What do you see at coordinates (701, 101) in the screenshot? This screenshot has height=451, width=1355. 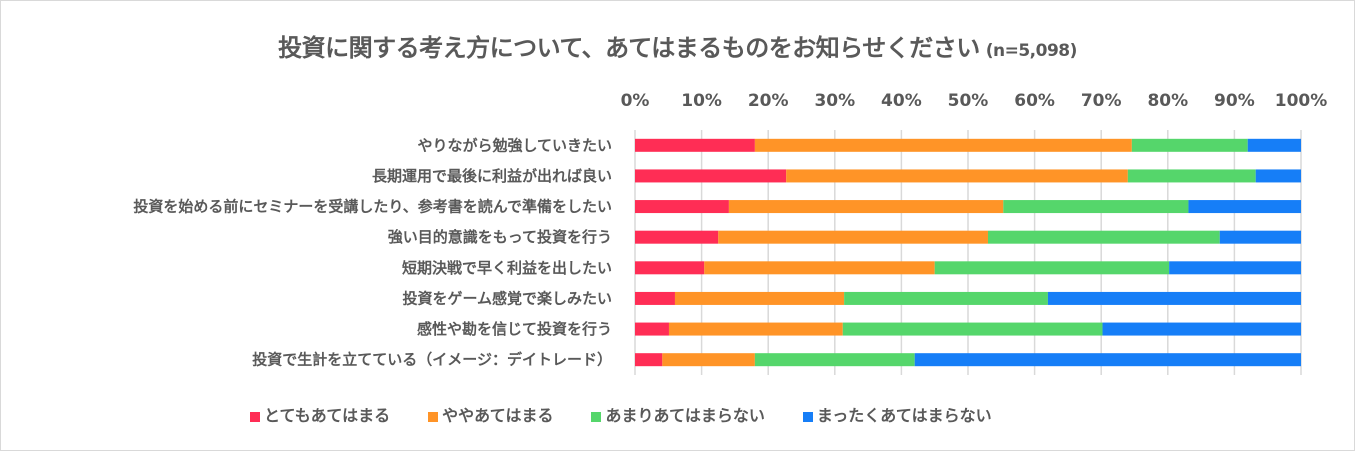 I see `x-tick-label: 10%` at bounding box center [701, 101].